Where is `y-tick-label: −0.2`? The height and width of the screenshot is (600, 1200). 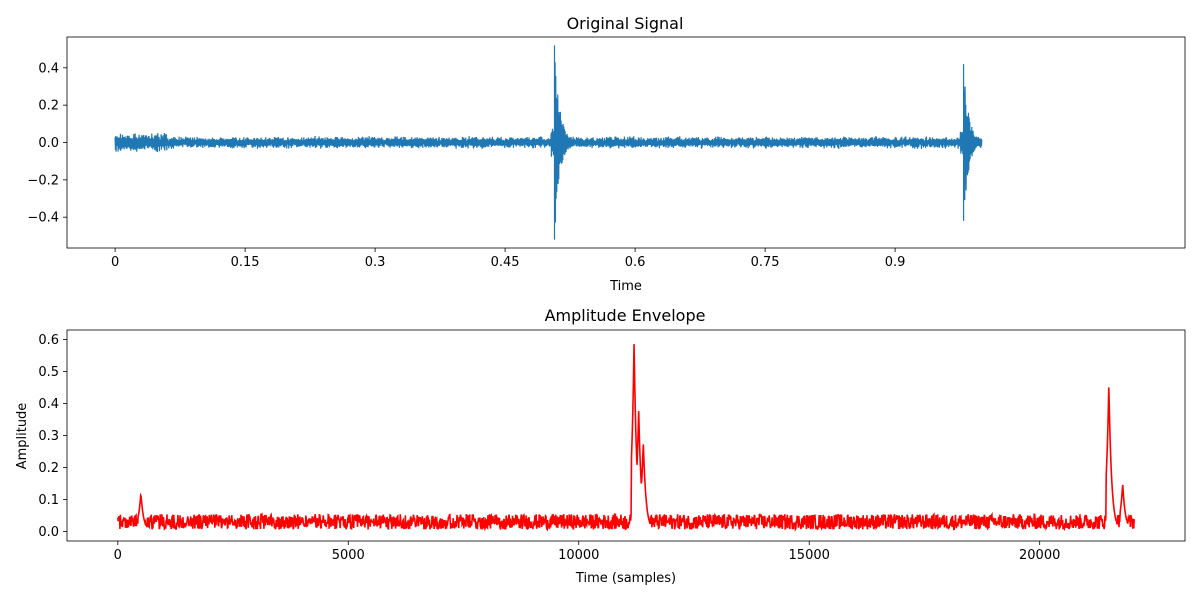
y-tick-label: −0.2 is located at coordinates (43, 180).